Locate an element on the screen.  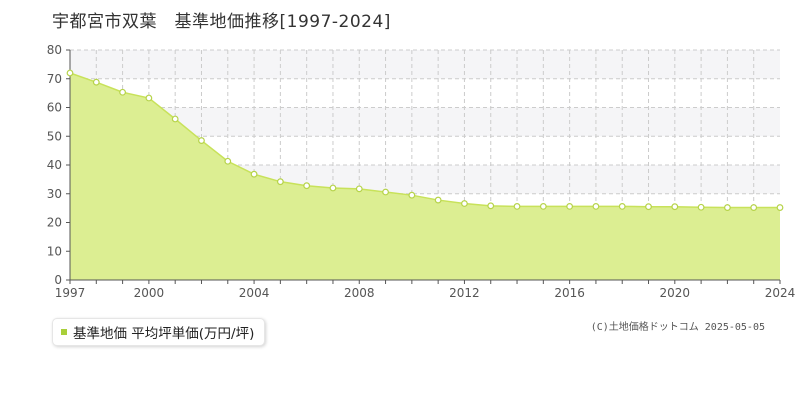
y-tick-label: 50 is located at coordinates (54, 136).